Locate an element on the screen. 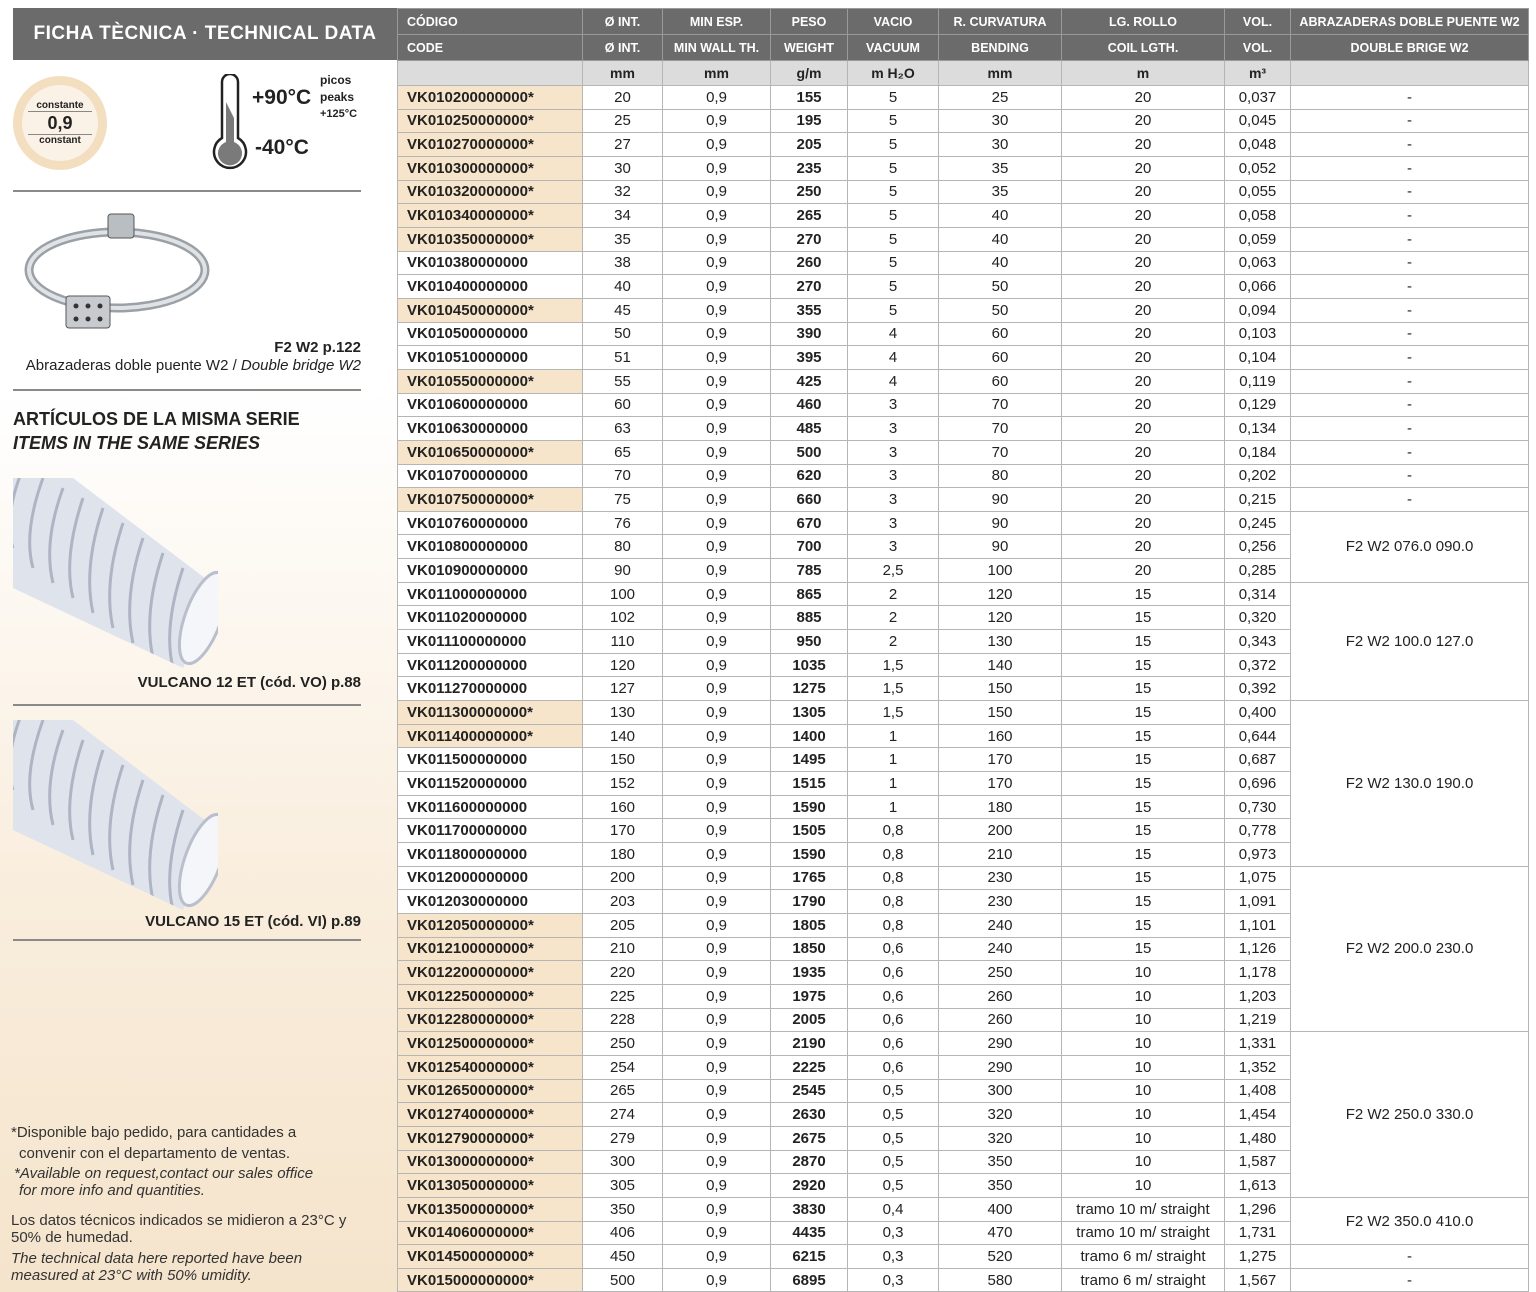 The width and height of the screenshot is (1536, 1292). cell-weight: 885 is located at coordinates (809, 618).